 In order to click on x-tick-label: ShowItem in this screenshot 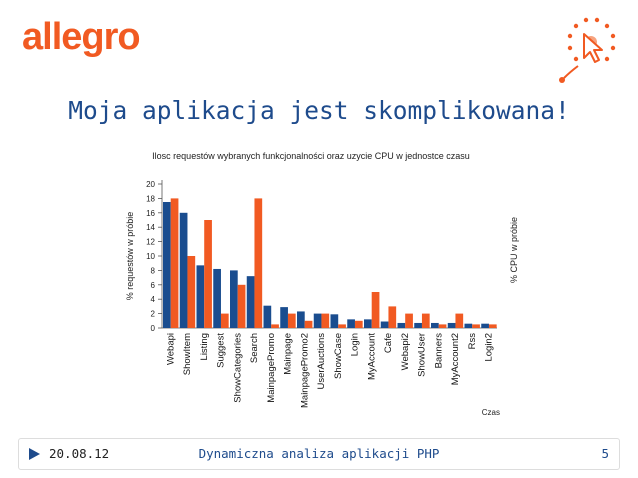, I will do `click(187, 354)`.